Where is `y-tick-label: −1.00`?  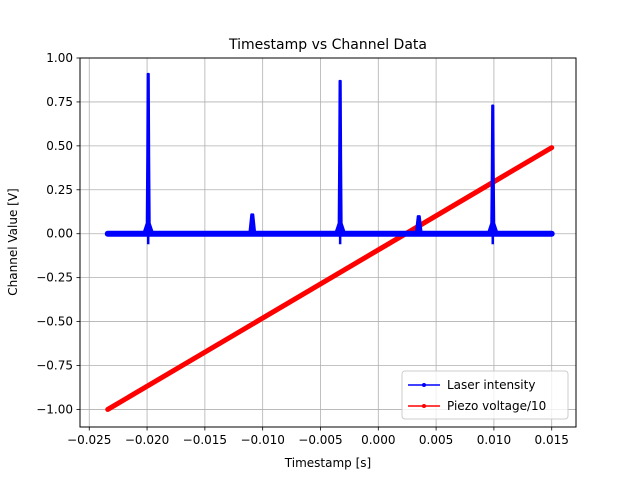 y-tick-label: −1.00 is located at coordinates (54, 409).